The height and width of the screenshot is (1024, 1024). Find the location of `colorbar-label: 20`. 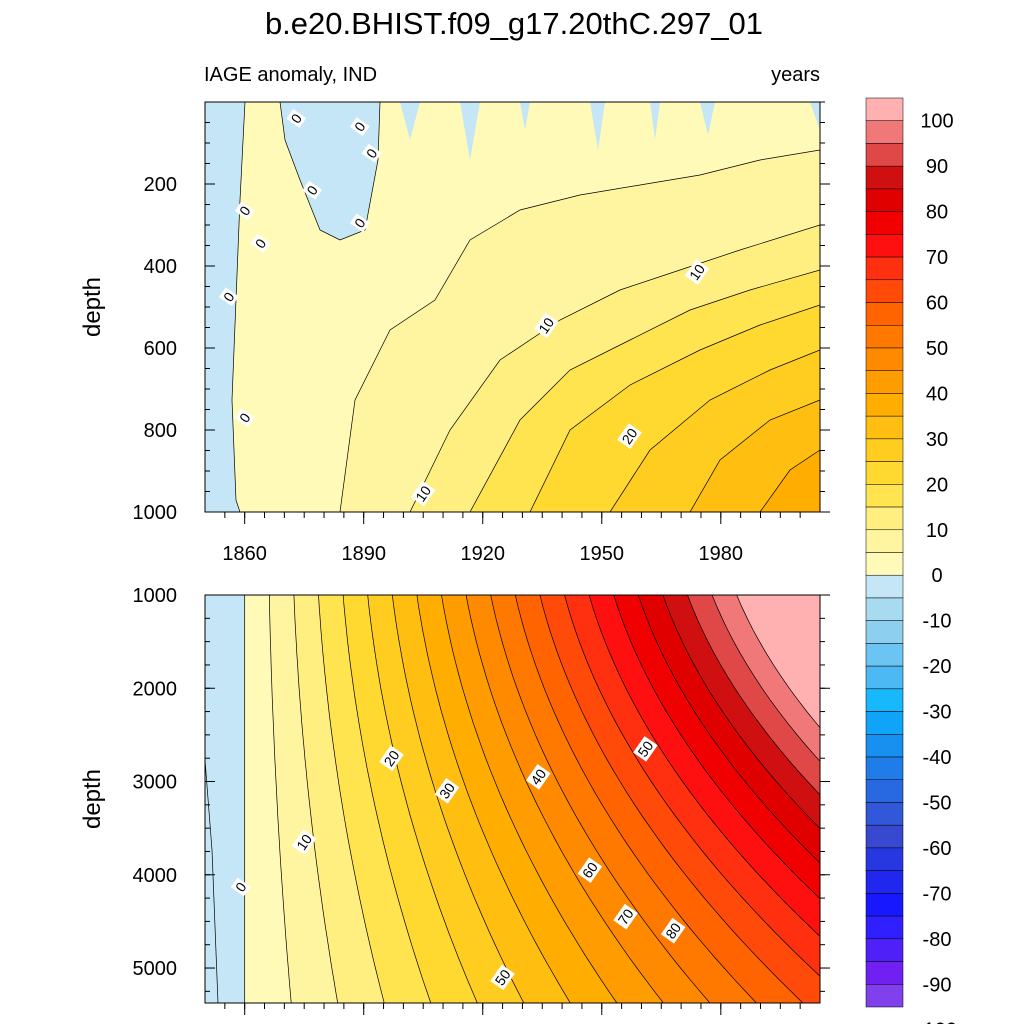

colorbar-label: 20 is located at coordinates (937, 485).